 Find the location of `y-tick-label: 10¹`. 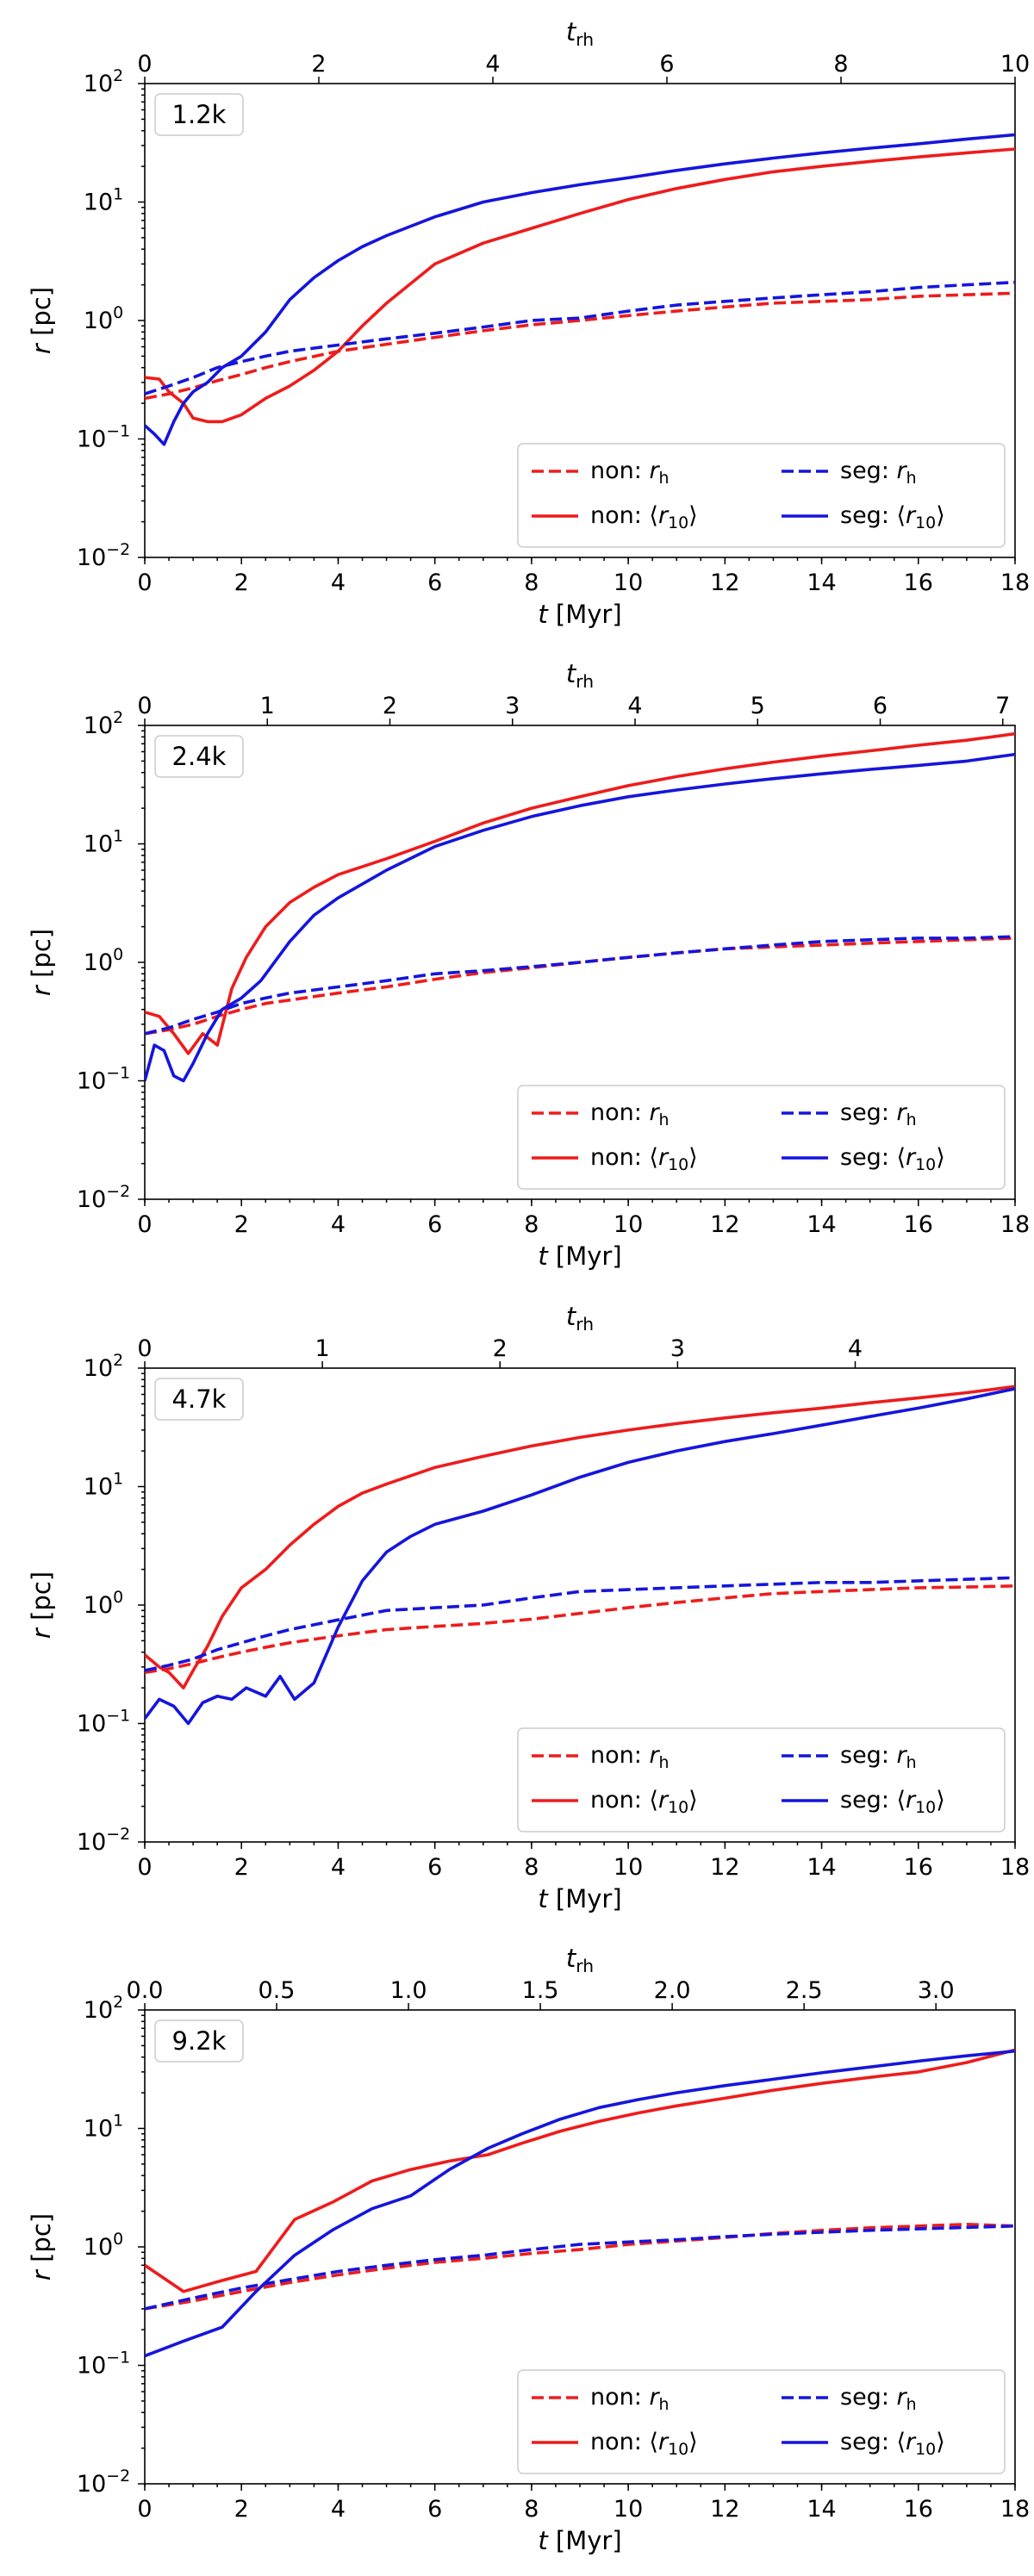

y-tick-label: 10¹ is located at coordinates (103, 843).